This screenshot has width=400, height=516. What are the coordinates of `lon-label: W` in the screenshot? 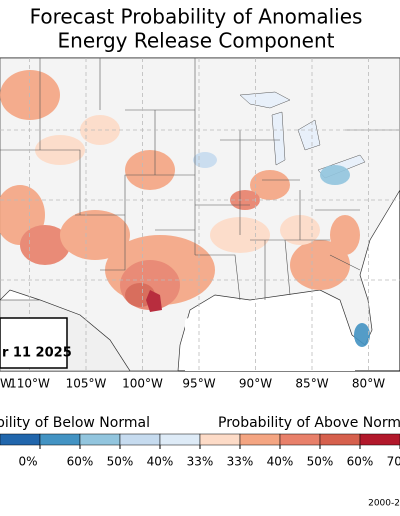 It's located at (6, 384).